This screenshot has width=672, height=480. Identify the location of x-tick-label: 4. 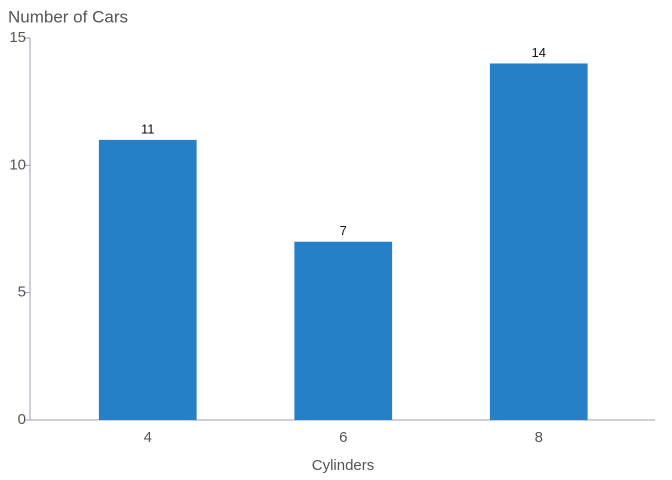
(148, 437).